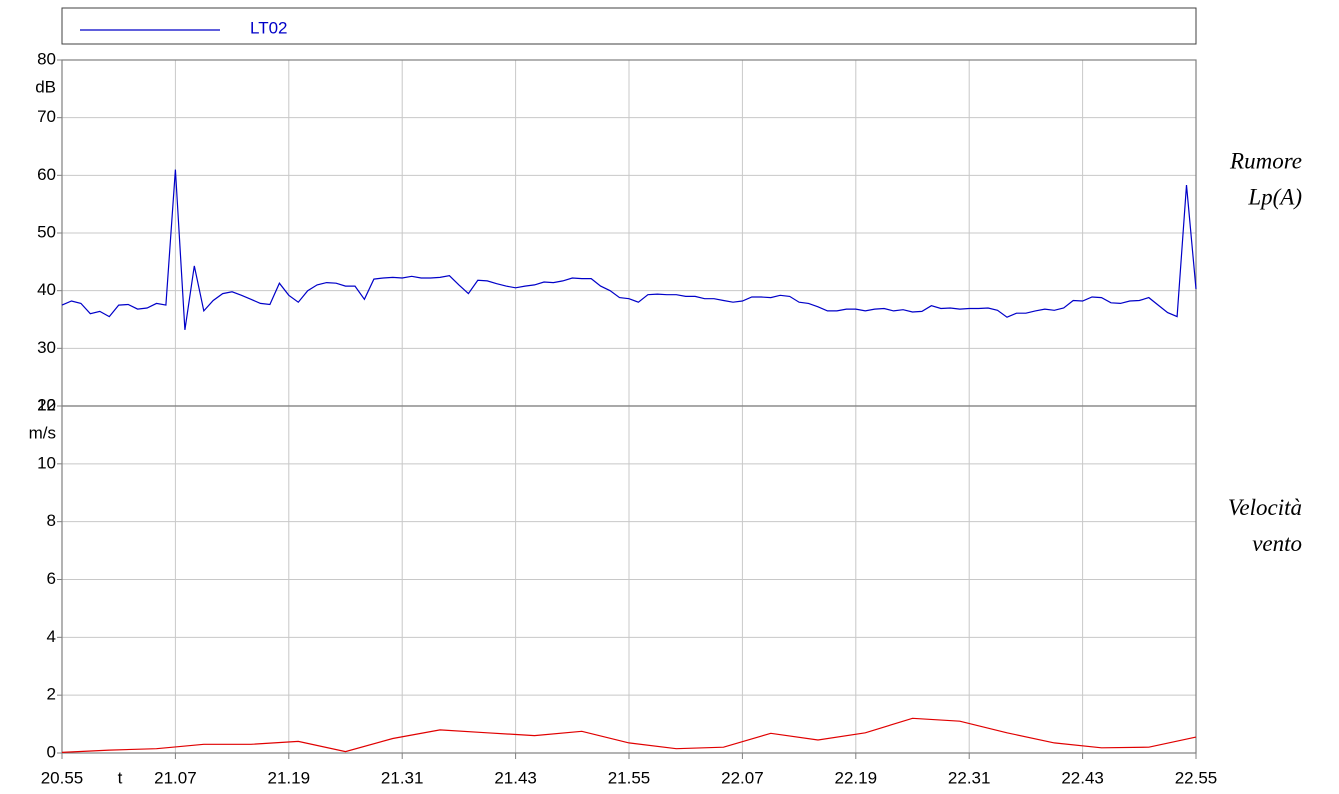 This screenshot has width=1339, height=794. I want to click on x-tick-label: 21.19, so click(289, 777).